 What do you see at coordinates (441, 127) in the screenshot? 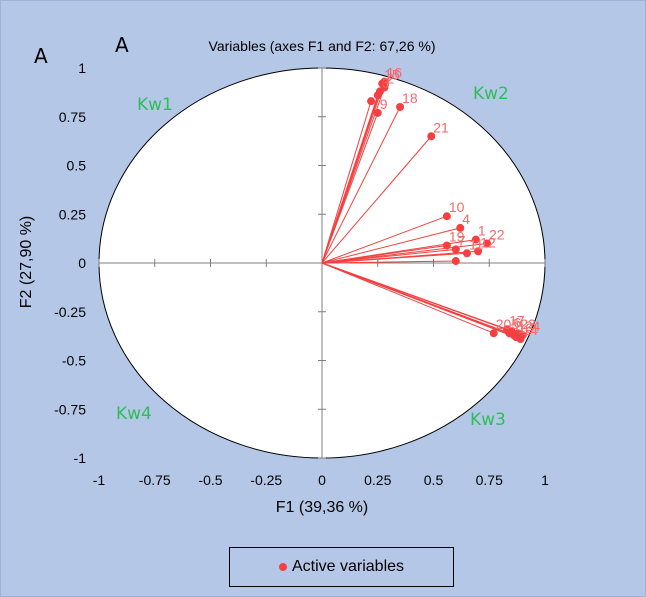
I see `variable-label-21: 21` at bounding box center [441, 127].